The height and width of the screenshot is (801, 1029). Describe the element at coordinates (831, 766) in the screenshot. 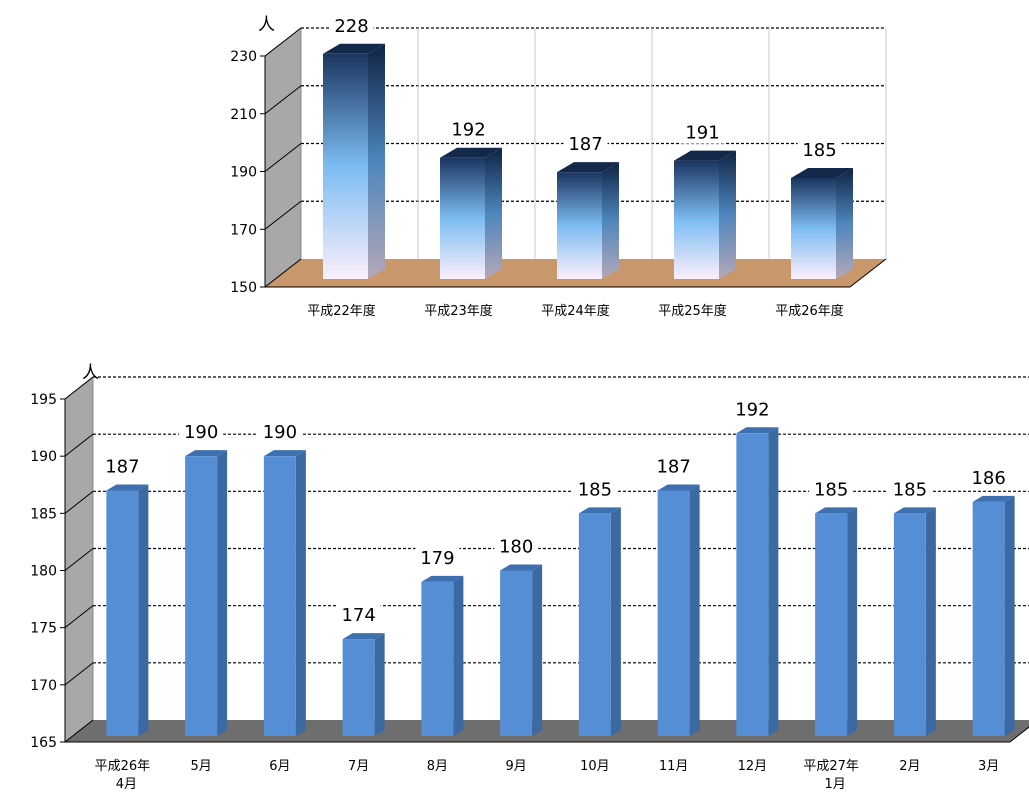

I see `x-tick-label: 平成27年` at that location.